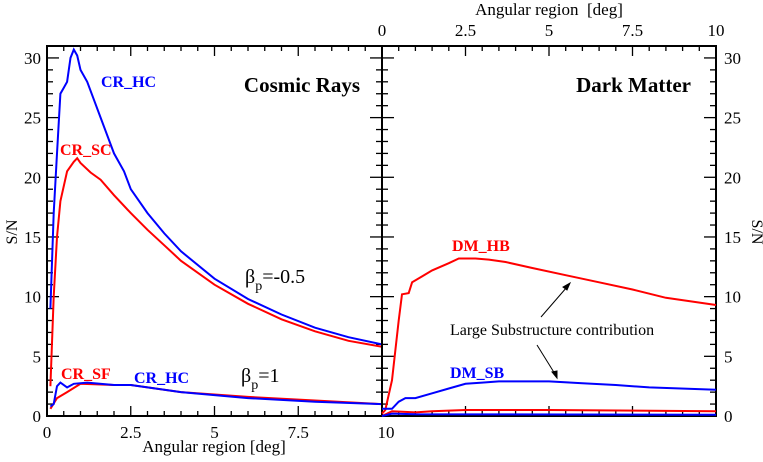 Image resolution: width=763 pixels, height=462 pixels. I want to click on y-tick-label: 0, so click(37, 416).